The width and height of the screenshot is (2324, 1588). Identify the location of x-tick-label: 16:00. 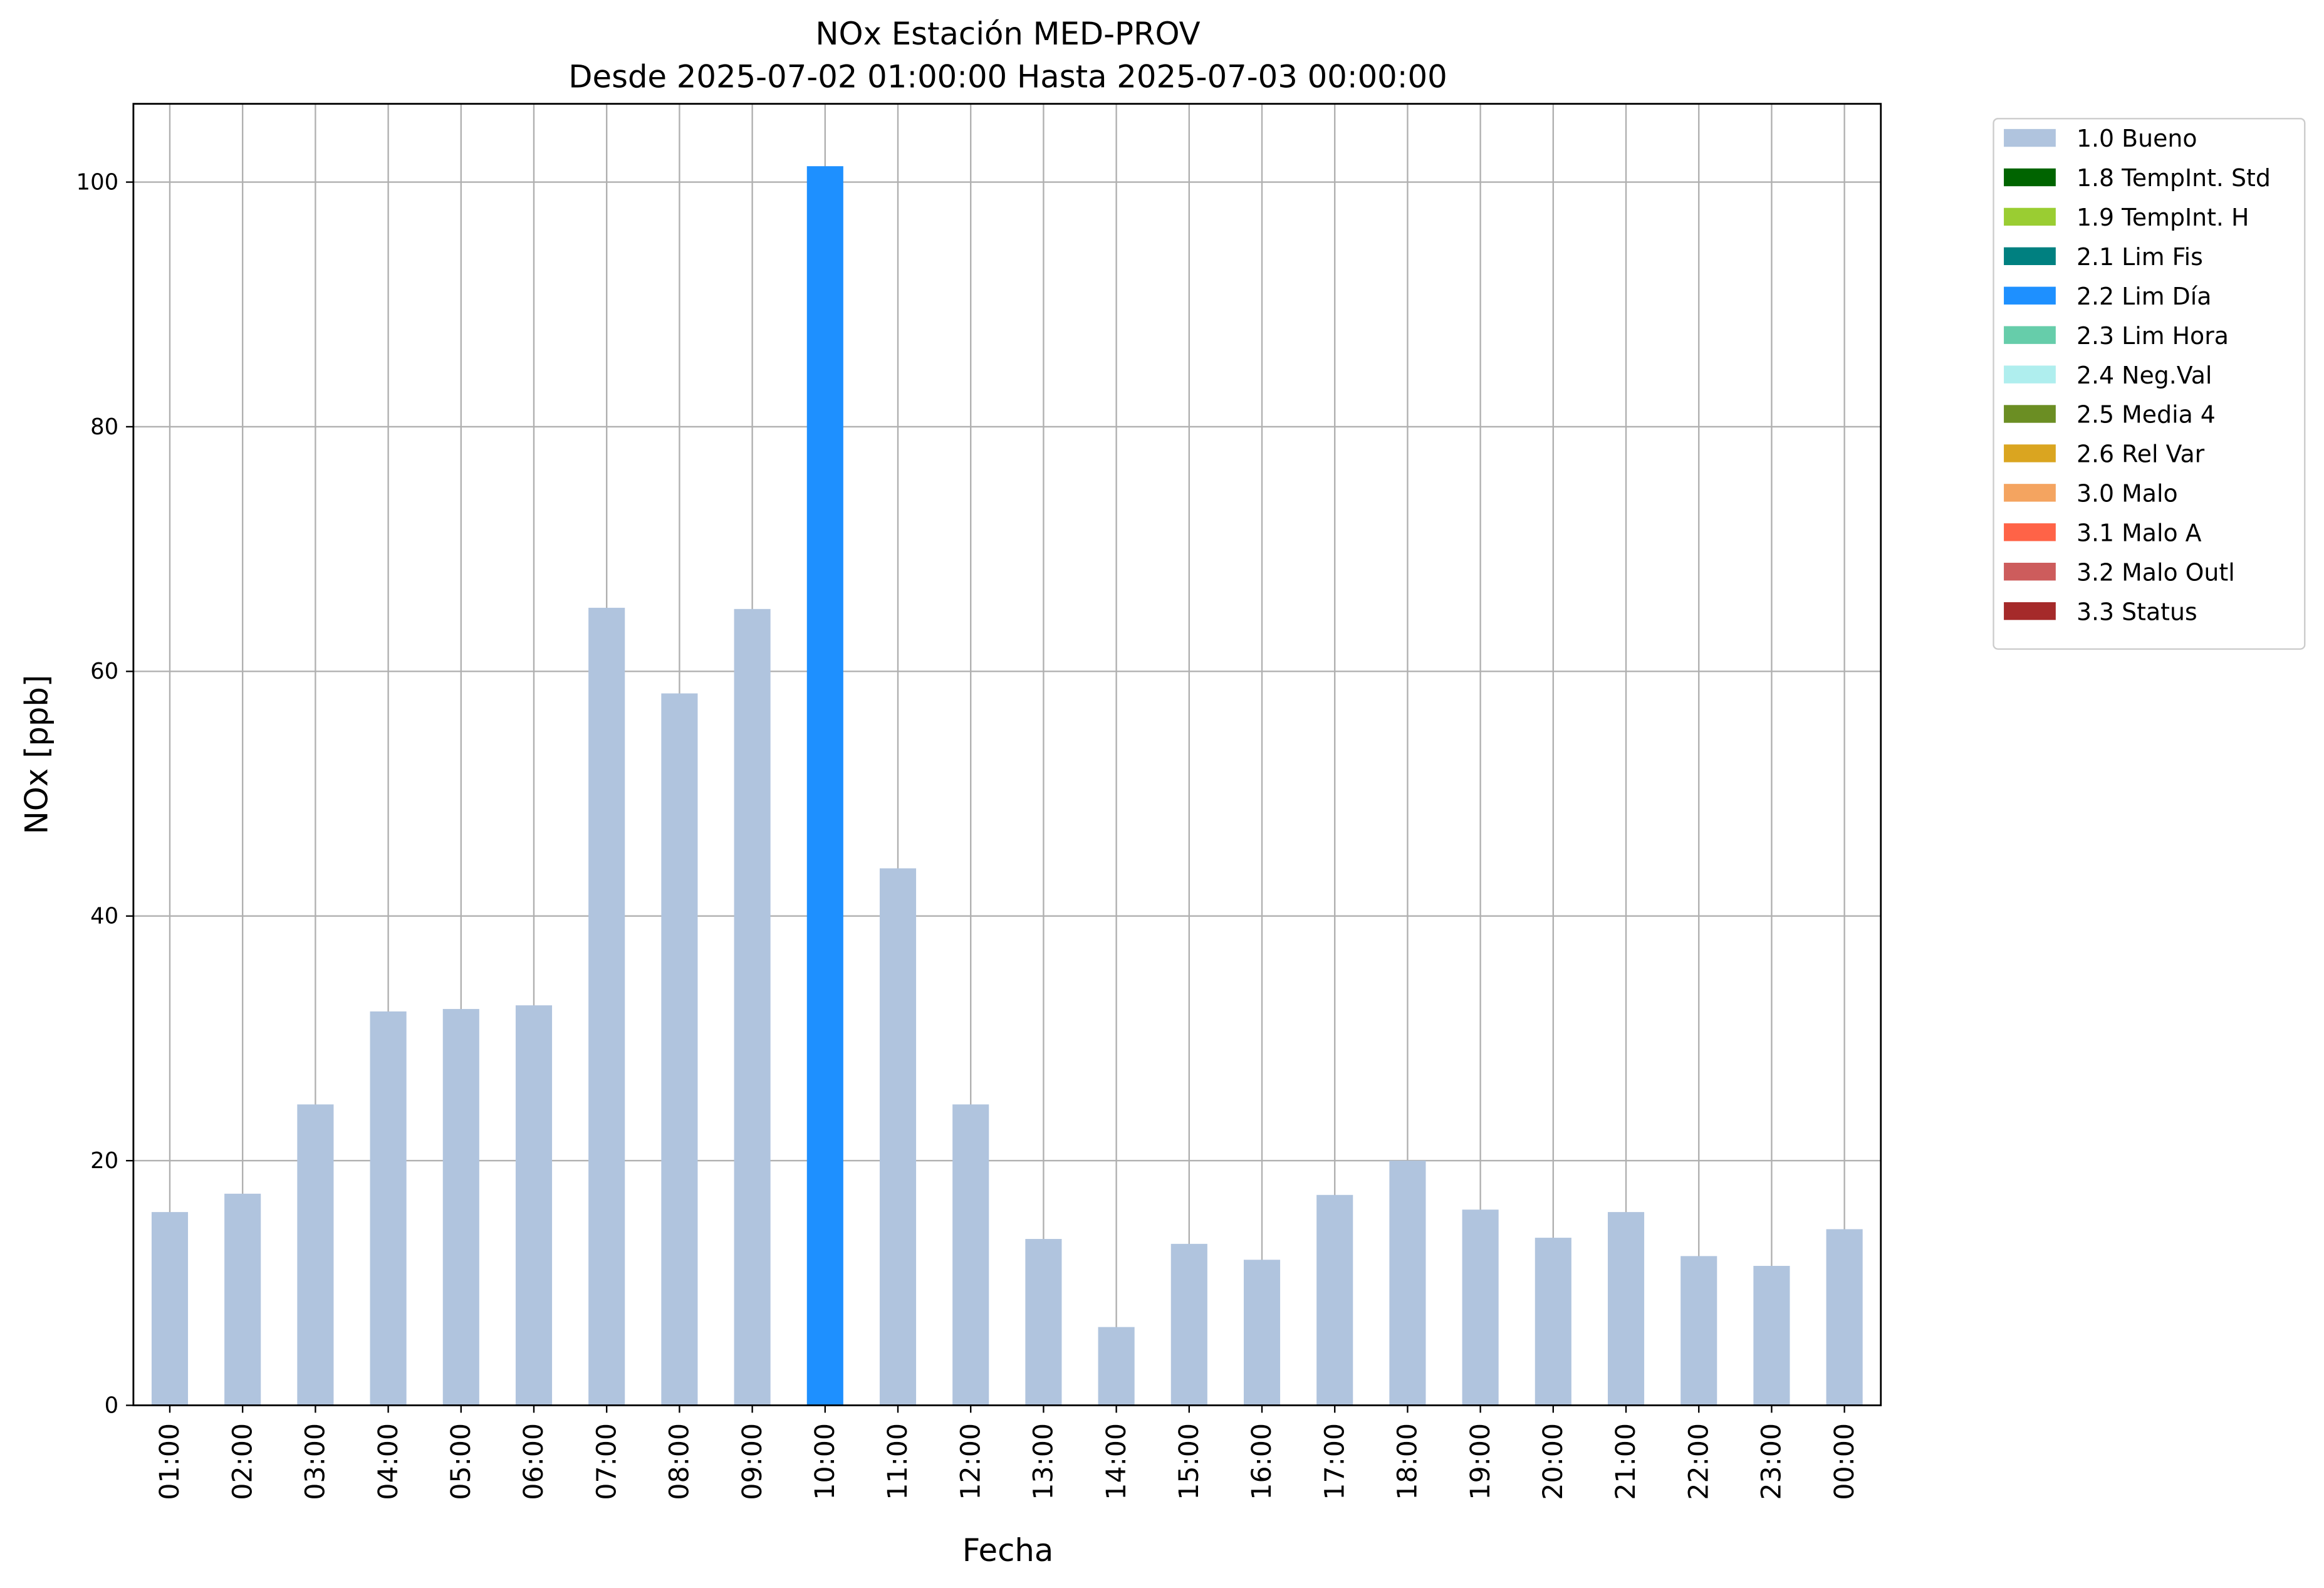
(1262, 1462).